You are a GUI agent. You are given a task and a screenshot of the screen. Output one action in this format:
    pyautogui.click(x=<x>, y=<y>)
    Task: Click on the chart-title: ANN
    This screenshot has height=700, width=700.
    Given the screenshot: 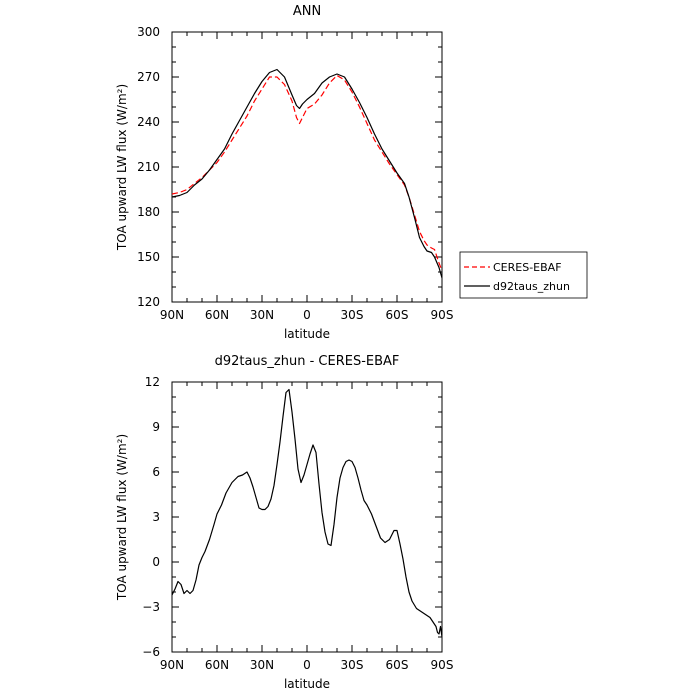 What is the action you would take?
    pyautogui.click(x=307, y=11)
    